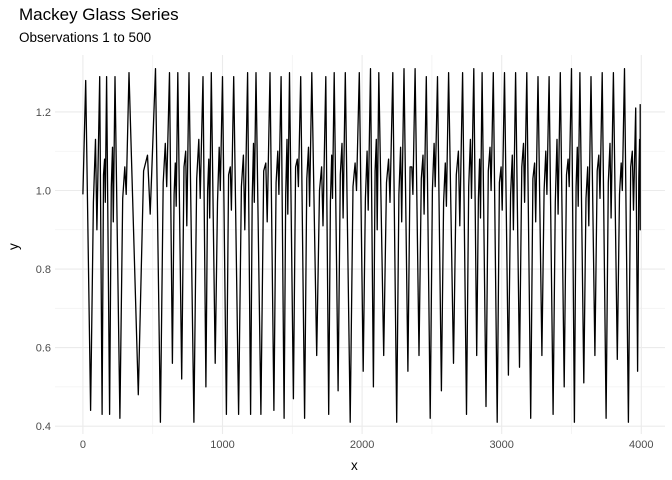  I want to click on y-tick-label: 0.8, so click(43, 270).